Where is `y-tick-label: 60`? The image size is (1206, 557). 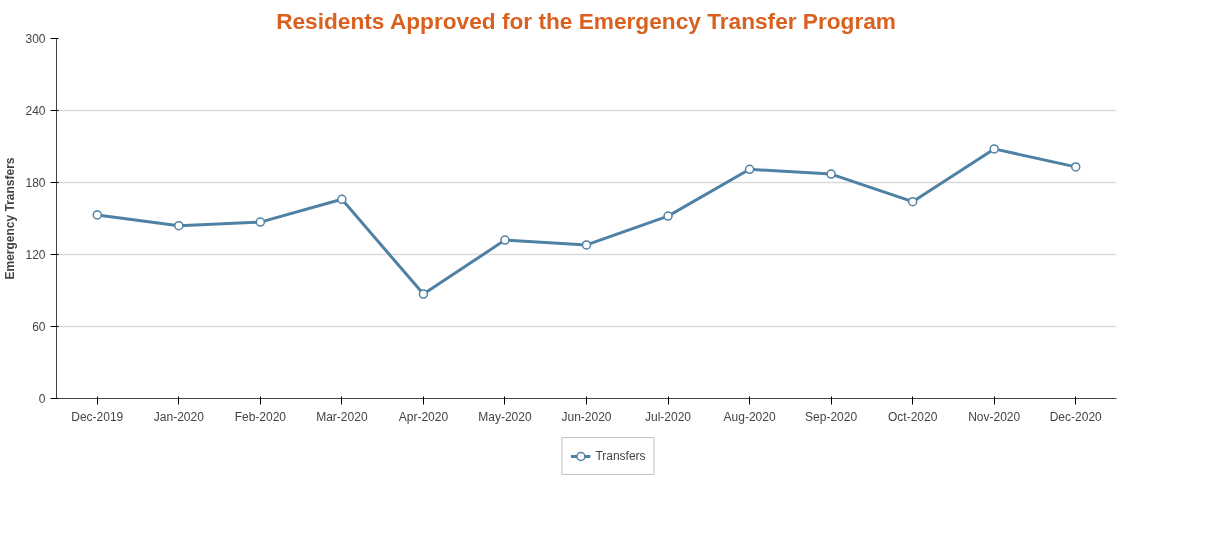 y-tick-label: 60 is located at coordinates (39, 327).